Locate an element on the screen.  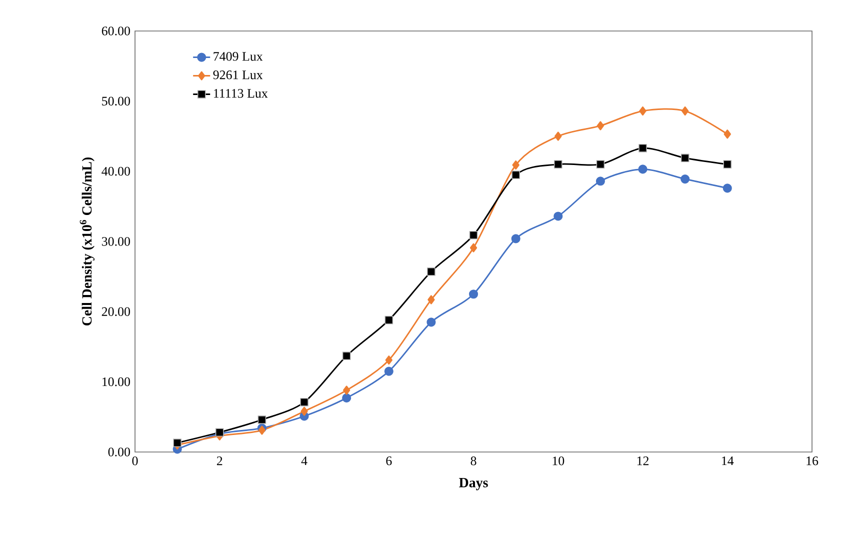
legend-label: 7409 Lux is located at coordinates (238, 56).